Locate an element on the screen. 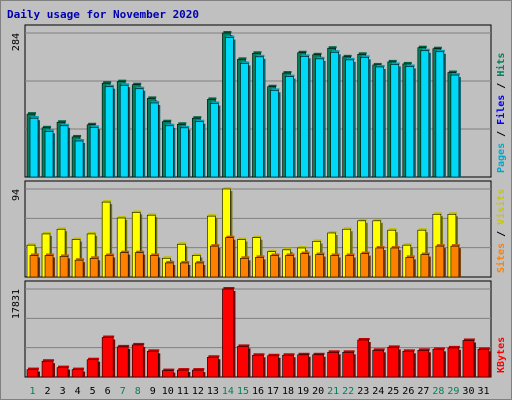 This screenshot has width=512, height=406. legend-visits: Sites / Visits is located at coordinates (501, 231).